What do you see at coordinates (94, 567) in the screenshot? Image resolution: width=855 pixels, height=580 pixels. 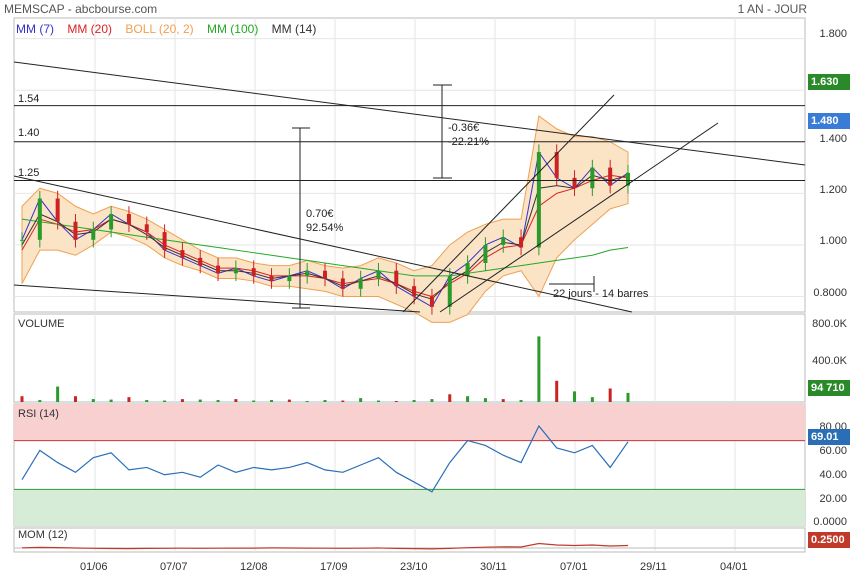 I see `x-tick-label: 01/06` at bounding box center [94, 567].